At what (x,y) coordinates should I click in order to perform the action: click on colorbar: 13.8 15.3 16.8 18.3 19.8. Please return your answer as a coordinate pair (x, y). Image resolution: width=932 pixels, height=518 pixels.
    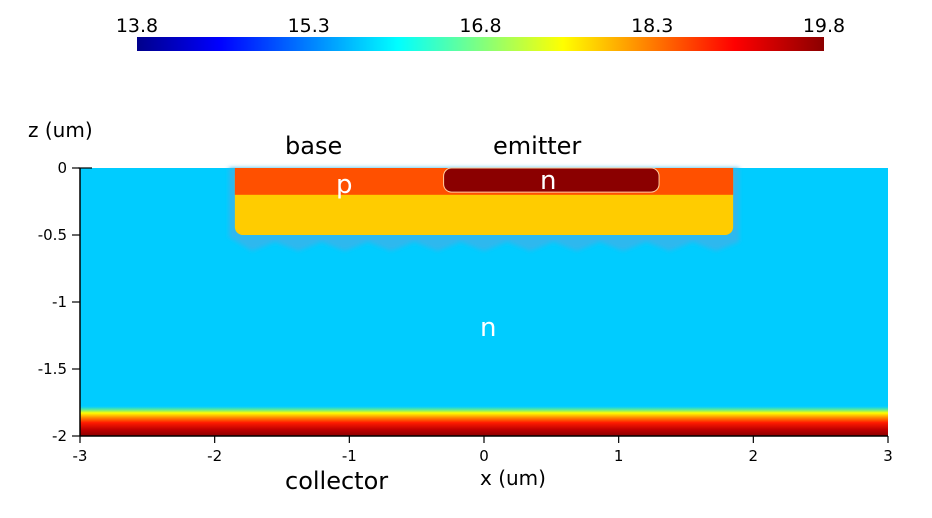
    Looking at the image, I should click on (480, 33).